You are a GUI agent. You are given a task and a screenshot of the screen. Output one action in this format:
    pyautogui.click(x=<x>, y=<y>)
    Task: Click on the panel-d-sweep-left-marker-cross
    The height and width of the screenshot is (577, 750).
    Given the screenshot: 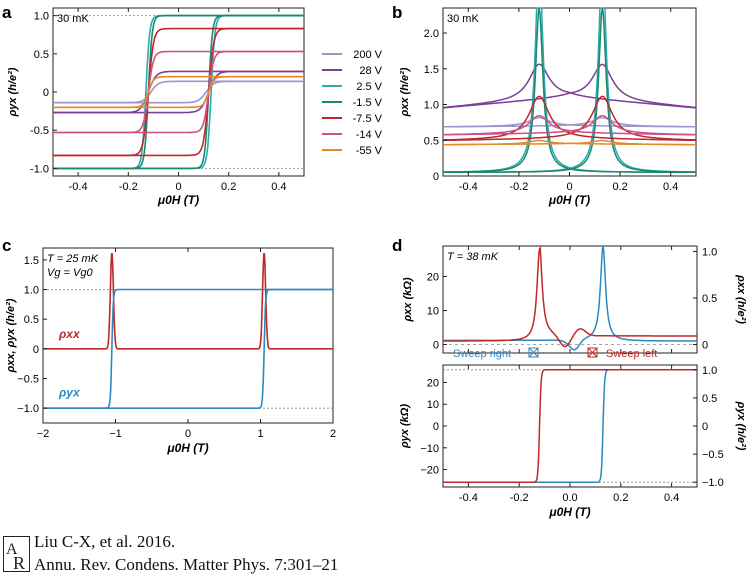 What is the action you would take?
    pyautogui.click(x=592, y=352)
    